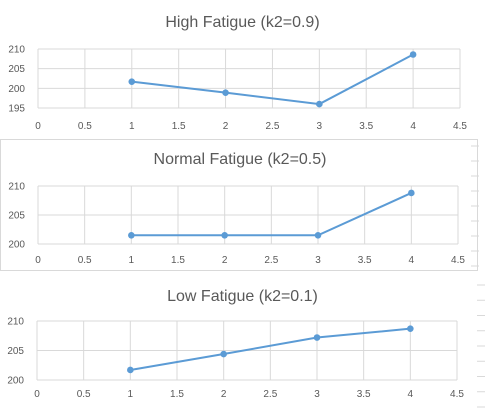 The image size is (485, 413). I want to click on chart-title: High Fatigue (k2=0.9), so click(242, 22).